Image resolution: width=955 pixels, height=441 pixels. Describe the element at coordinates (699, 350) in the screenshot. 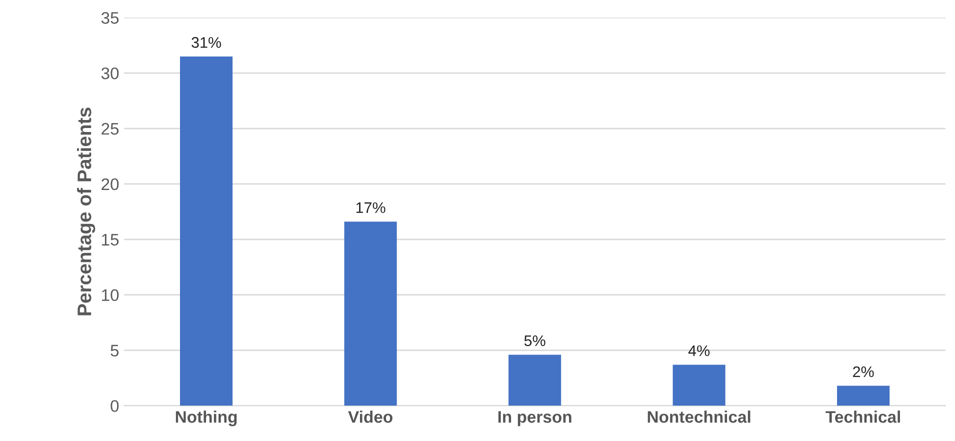

I see `data-label: 4%` at that location.